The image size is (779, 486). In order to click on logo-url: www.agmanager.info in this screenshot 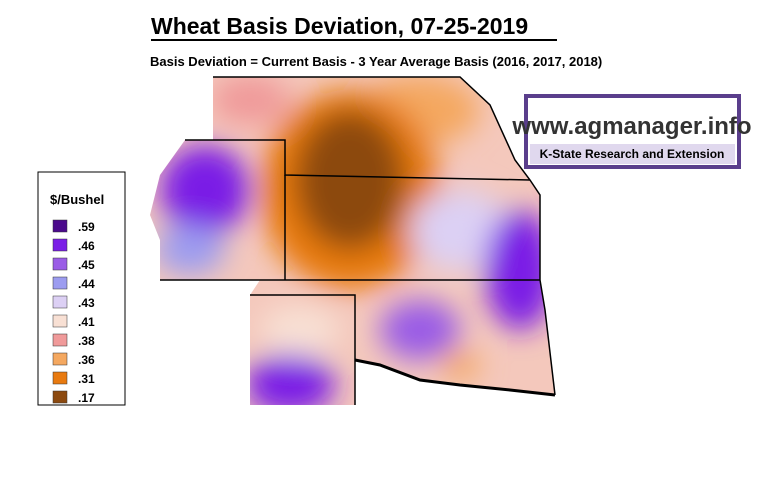, I will do `click(631, 126)`.